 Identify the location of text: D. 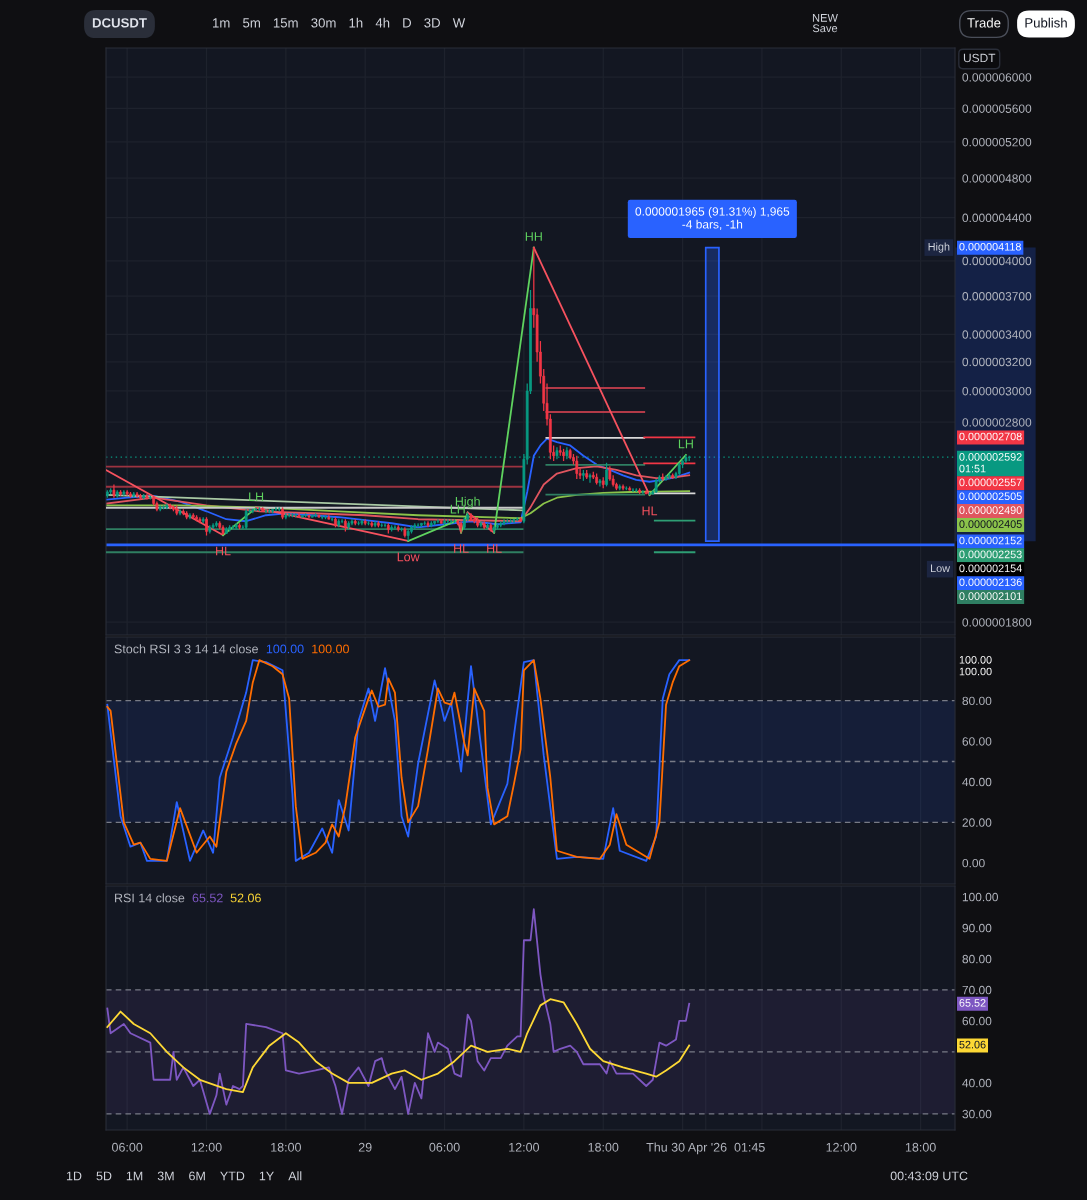
(407, 23).